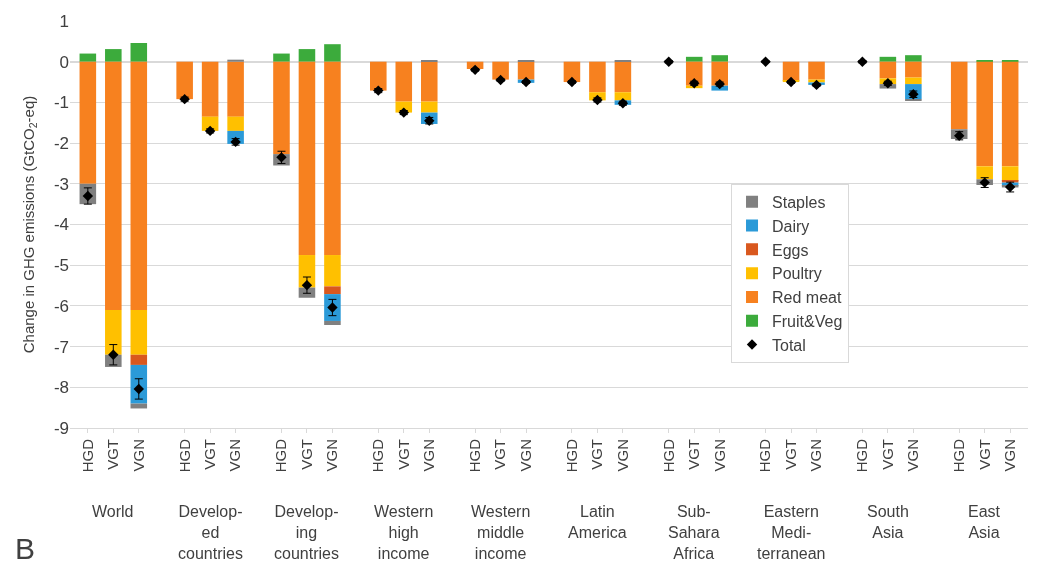 The image size is (1053, 578). Describe the element at coordinates (807, 298) in the screenshot. I see `legend-label: Red meat` at that location.